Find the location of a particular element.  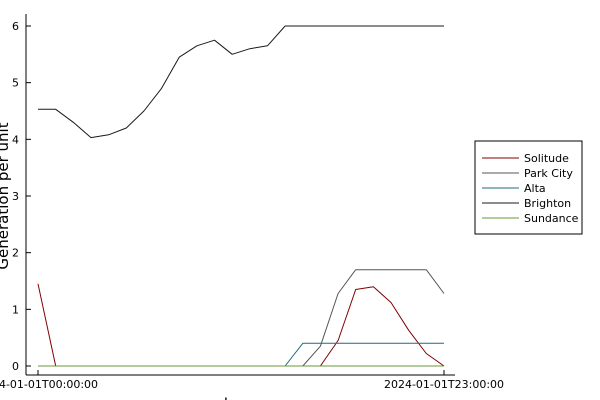

x-tick-label: 2024-01-01T00:00:00 is located at coordinates (49, 384).